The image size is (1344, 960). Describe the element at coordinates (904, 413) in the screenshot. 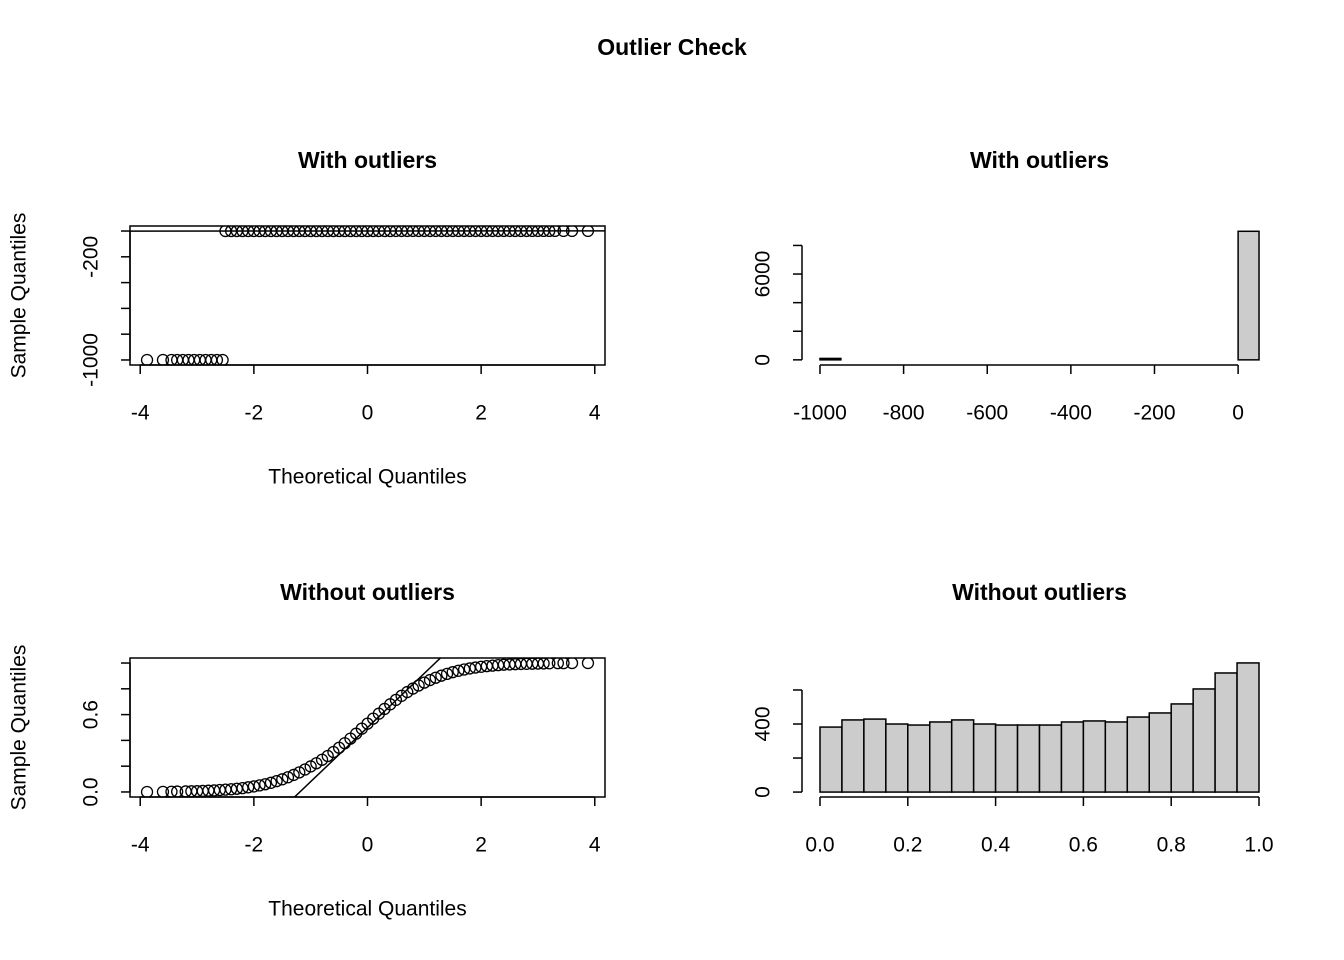

I see `x-tick-label: -800` at that location.